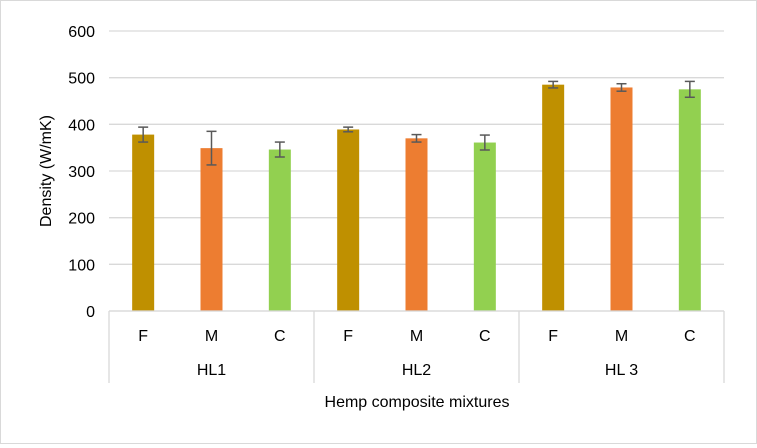 This screenshot has height=448, width=757. I want to click on group-label: HL1, so click(211, 370).